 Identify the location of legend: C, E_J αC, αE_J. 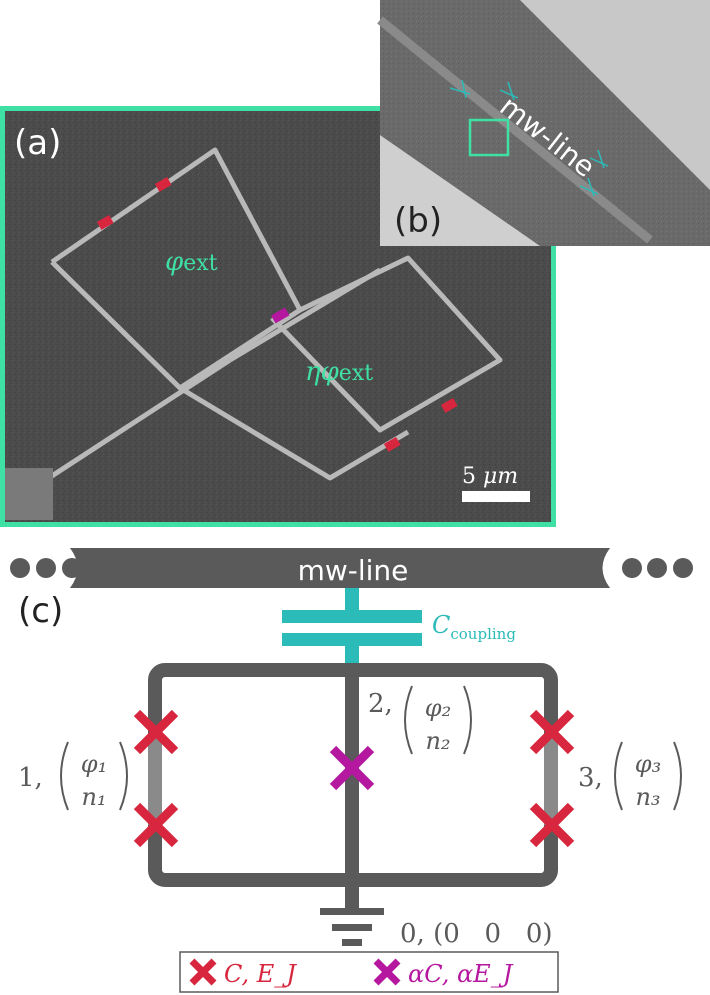
(369, 972).